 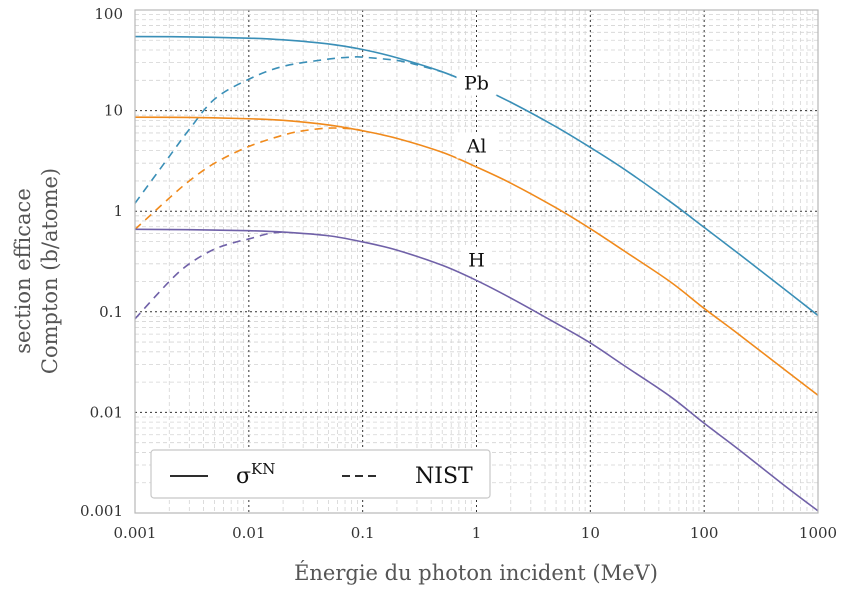 What do you see at coordinates (118, 211) in the screenshot?
I see `y-tick-label: 1` at bounding box center [118, 211].